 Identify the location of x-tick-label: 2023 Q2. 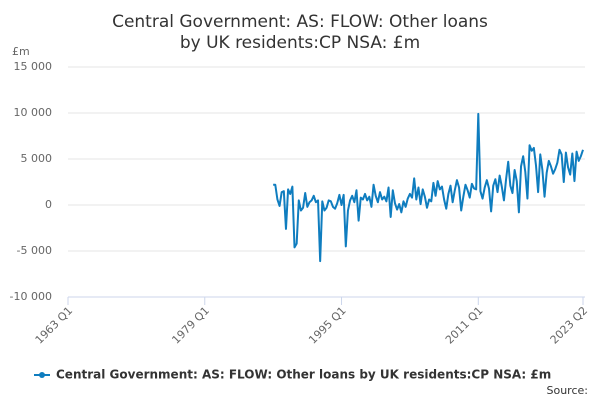
(569, 325).